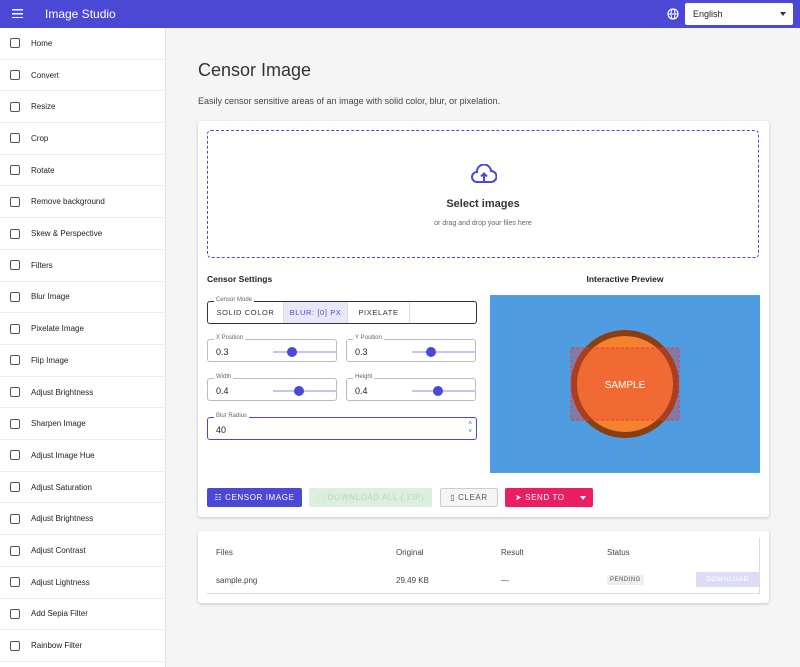  What do you see at coordinates (43, 170) in the screenshot?
I see `nav-label: Rotate` at bounding box center [43, 170].